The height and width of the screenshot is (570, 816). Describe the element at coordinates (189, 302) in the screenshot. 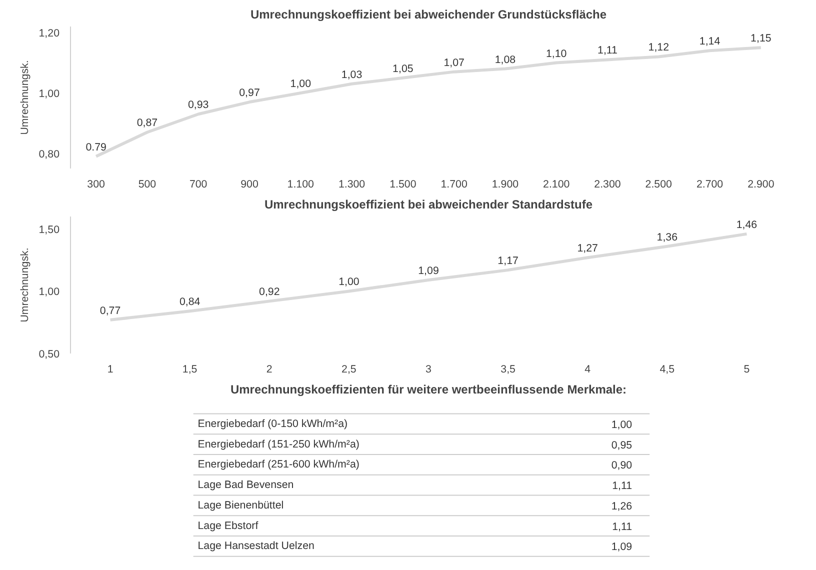

I see `data-label: 0,84` at that location.